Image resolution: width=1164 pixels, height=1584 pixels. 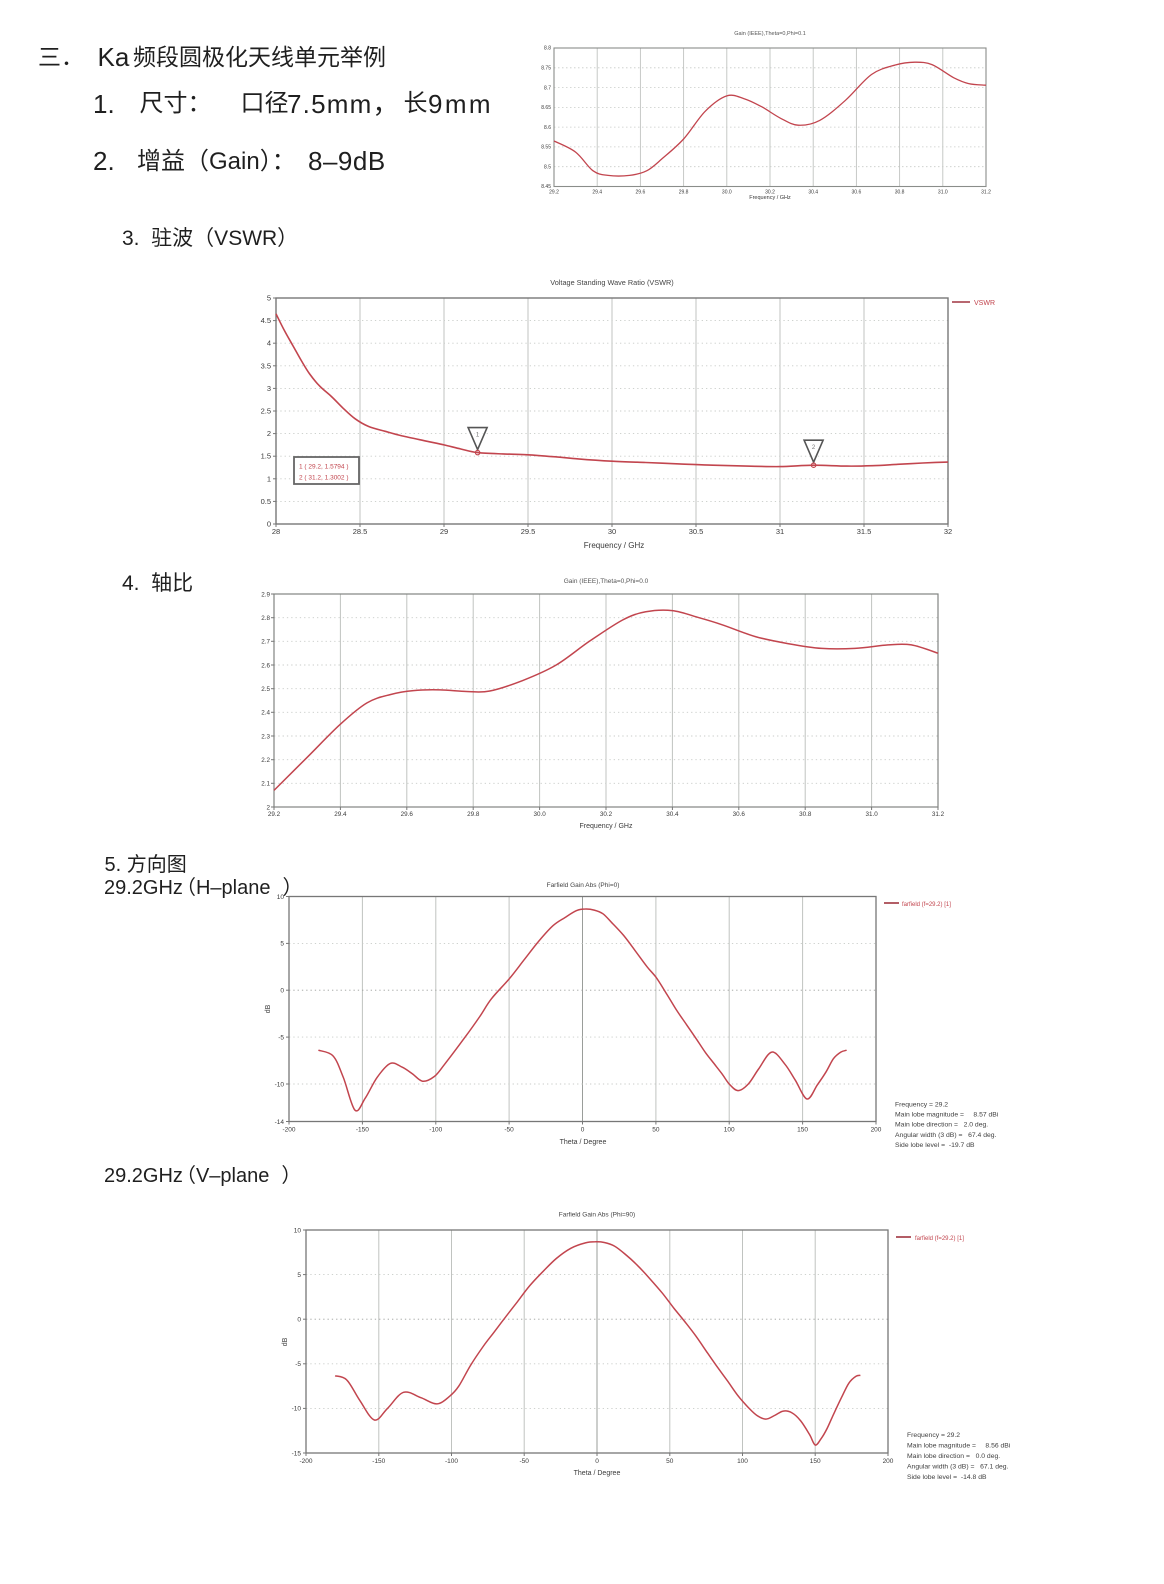 I want to click on svg-text: 31, so click(x=780, y=531).